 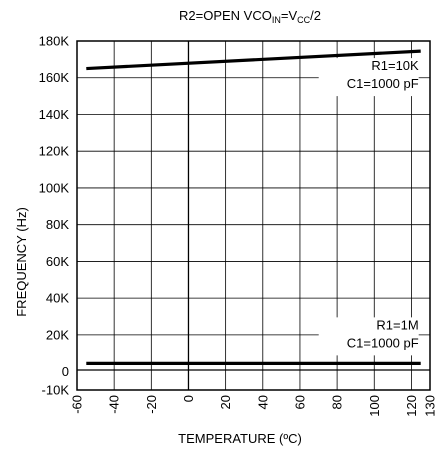 What do you see at coordinates (188, 398) in the screenshot?
I see `x-tick-label: 0` at bounding box center [188, 398].